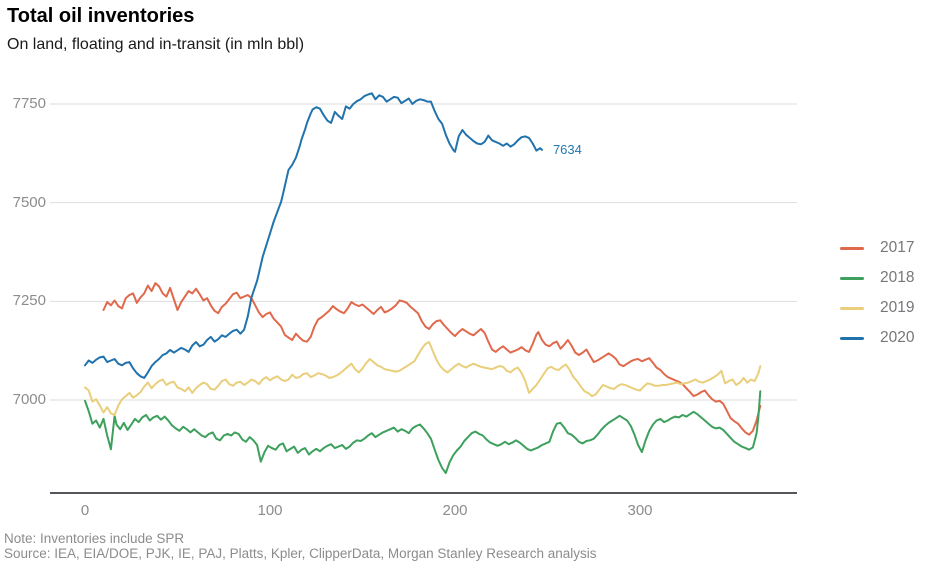 The width and height of the screenshot is (929, 568). What do you see at coordinates (101, 16) in the screenshot?
I see `page-title: Total oil inventories` at bounding box center [101, 16].